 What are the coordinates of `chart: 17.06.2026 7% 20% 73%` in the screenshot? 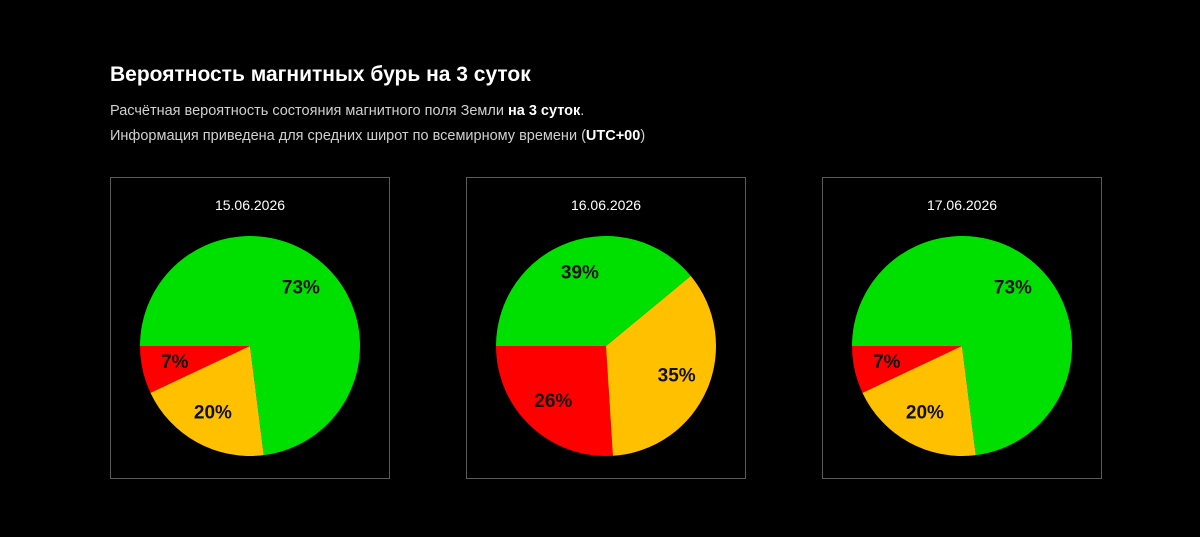 It's located at (962, 326).